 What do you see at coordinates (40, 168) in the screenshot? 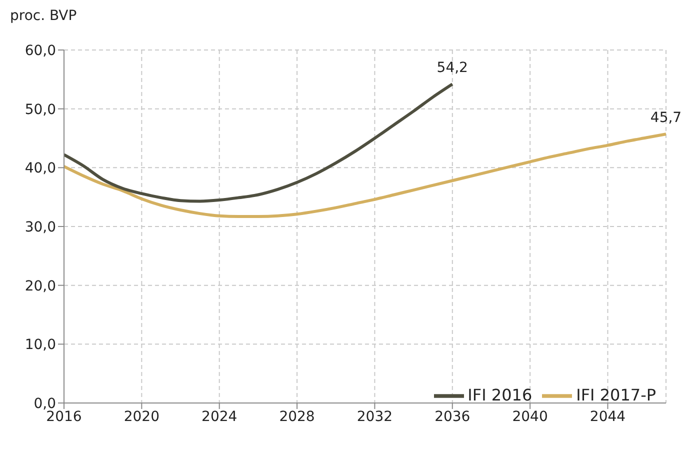
I see `y-tick-label: 40,0` at bounding box center [40, 168].